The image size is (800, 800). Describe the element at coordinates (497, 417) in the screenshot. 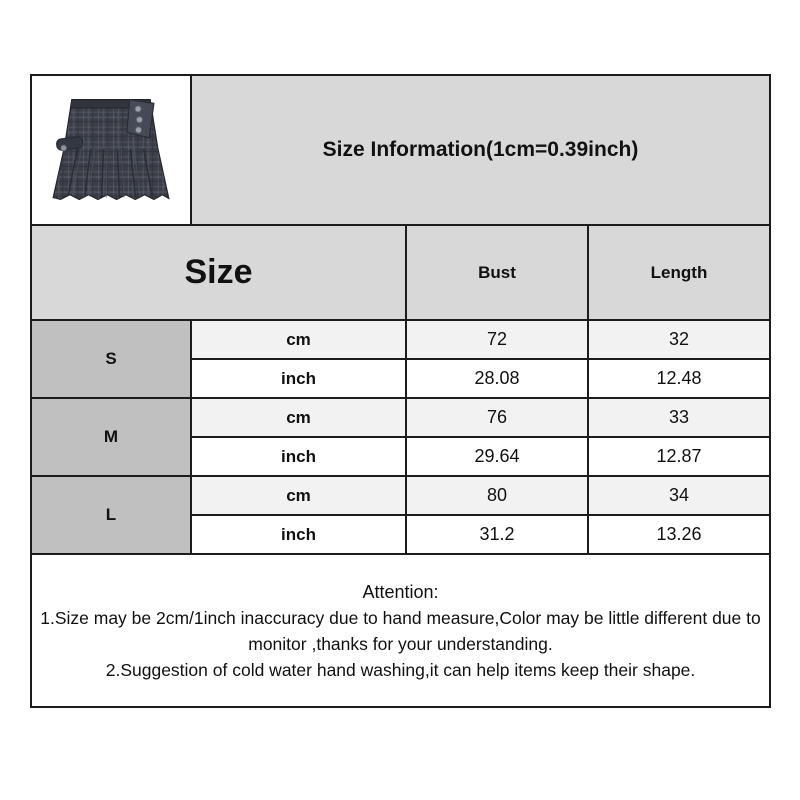

I see `bust-value: 76` at that location.